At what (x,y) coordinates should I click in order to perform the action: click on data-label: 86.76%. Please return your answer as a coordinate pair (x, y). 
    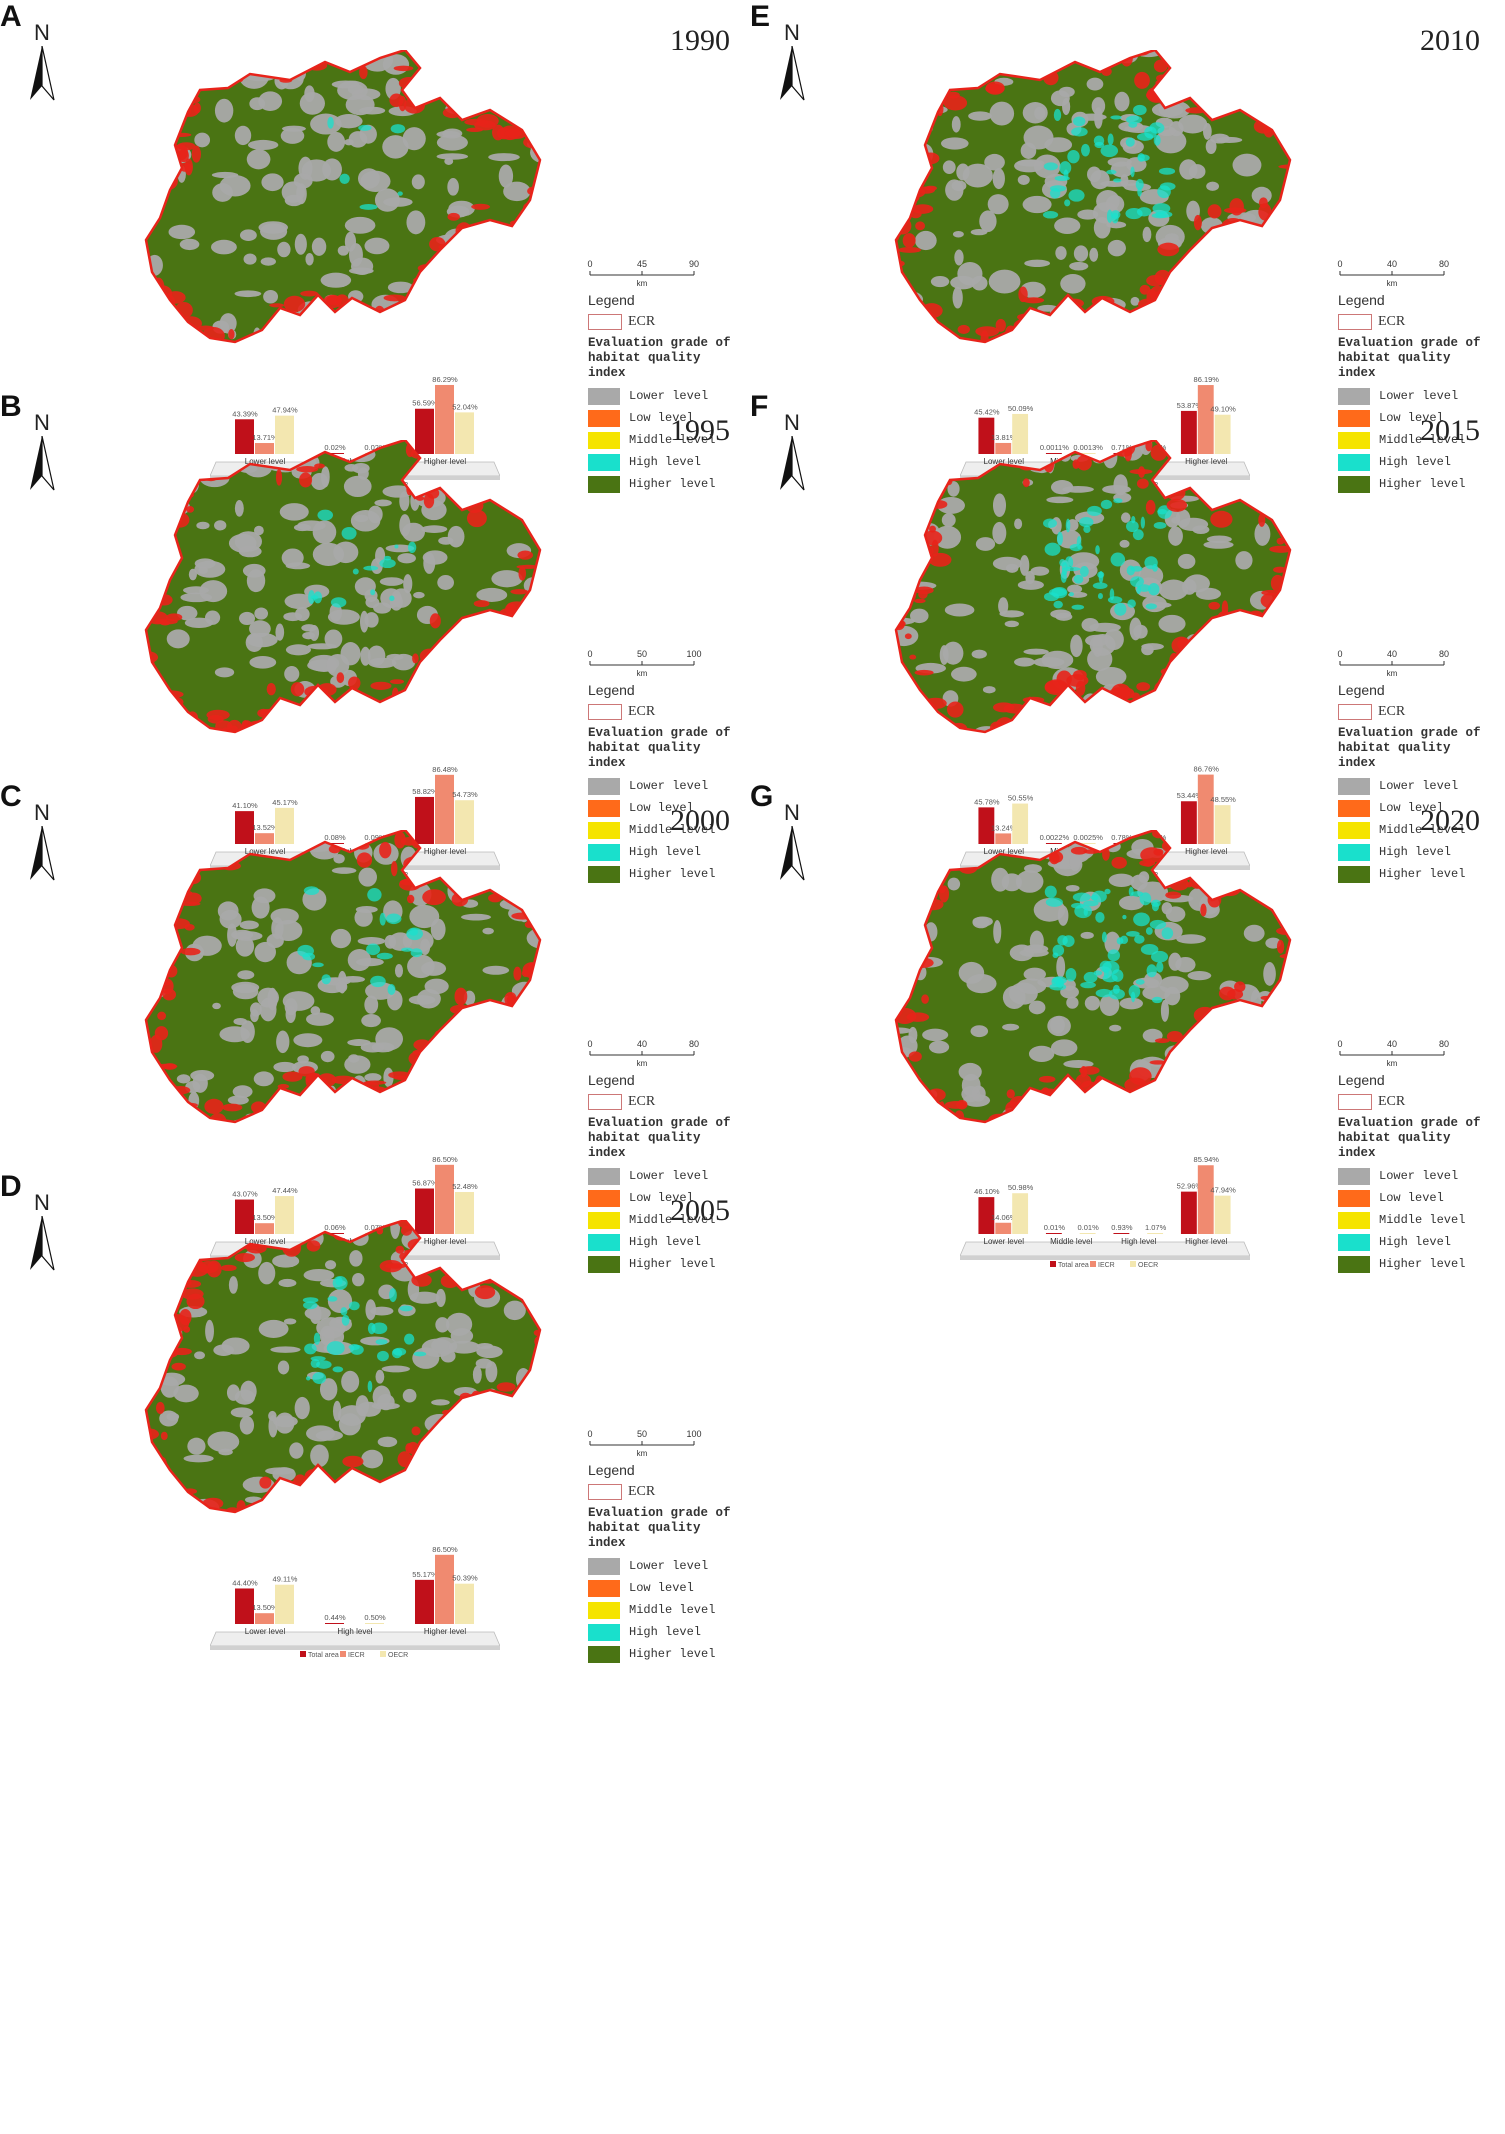
    Looking at the image, I should click on (1207, 769).